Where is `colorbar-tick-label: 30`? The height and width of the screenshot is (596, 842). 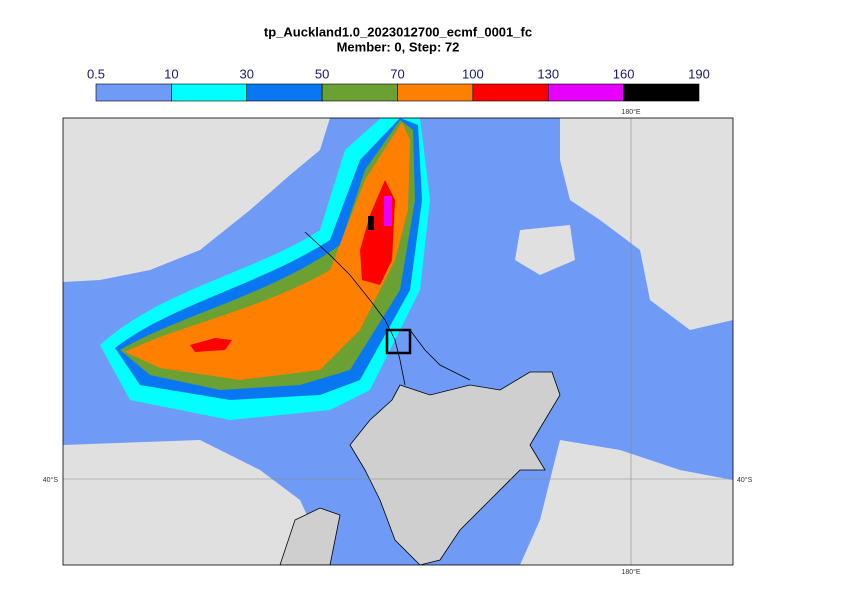 colorbar-tick-label: 30 is located at coordinates (247, 73).